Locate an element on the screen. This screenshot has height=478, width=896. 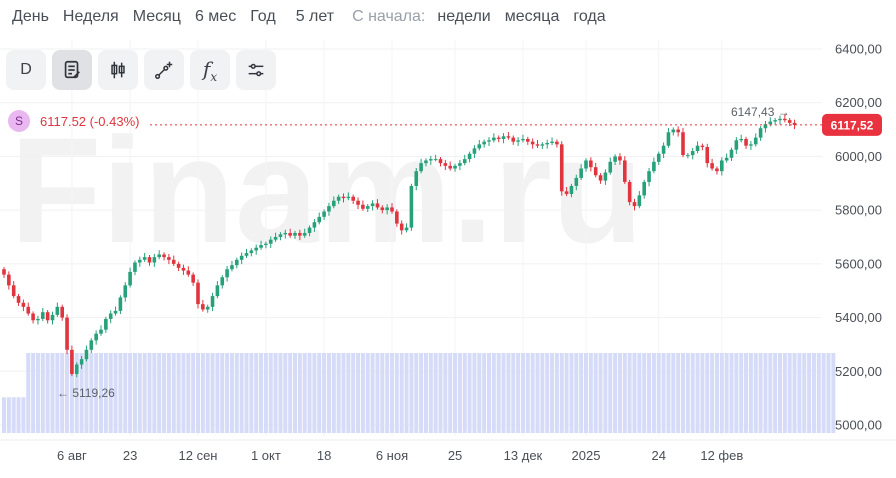
y-tick-label-5: 5400,00 is located at coordinates (858, 317).